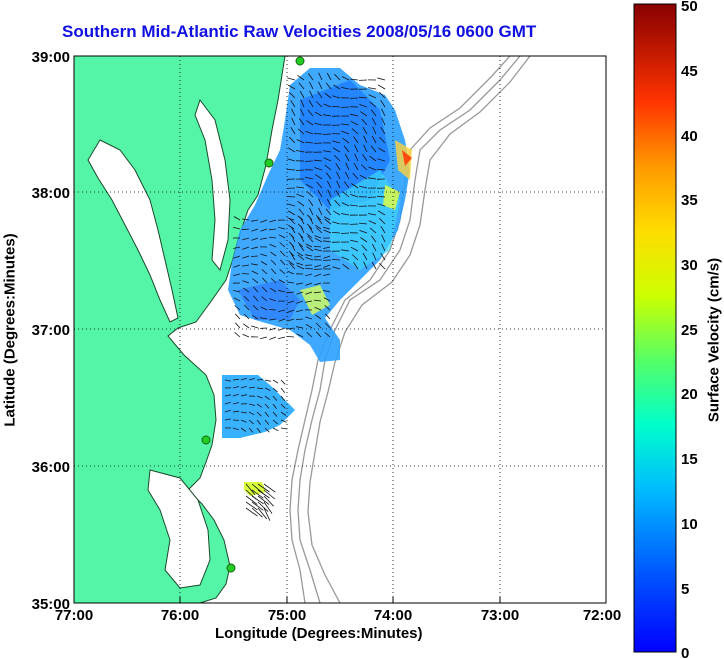 This screenshot has height=659, width=724. What do you see at coordinates (133, 231) in the screenshot?
I see `chesapeake-bay` at bounding box center [133, 231].